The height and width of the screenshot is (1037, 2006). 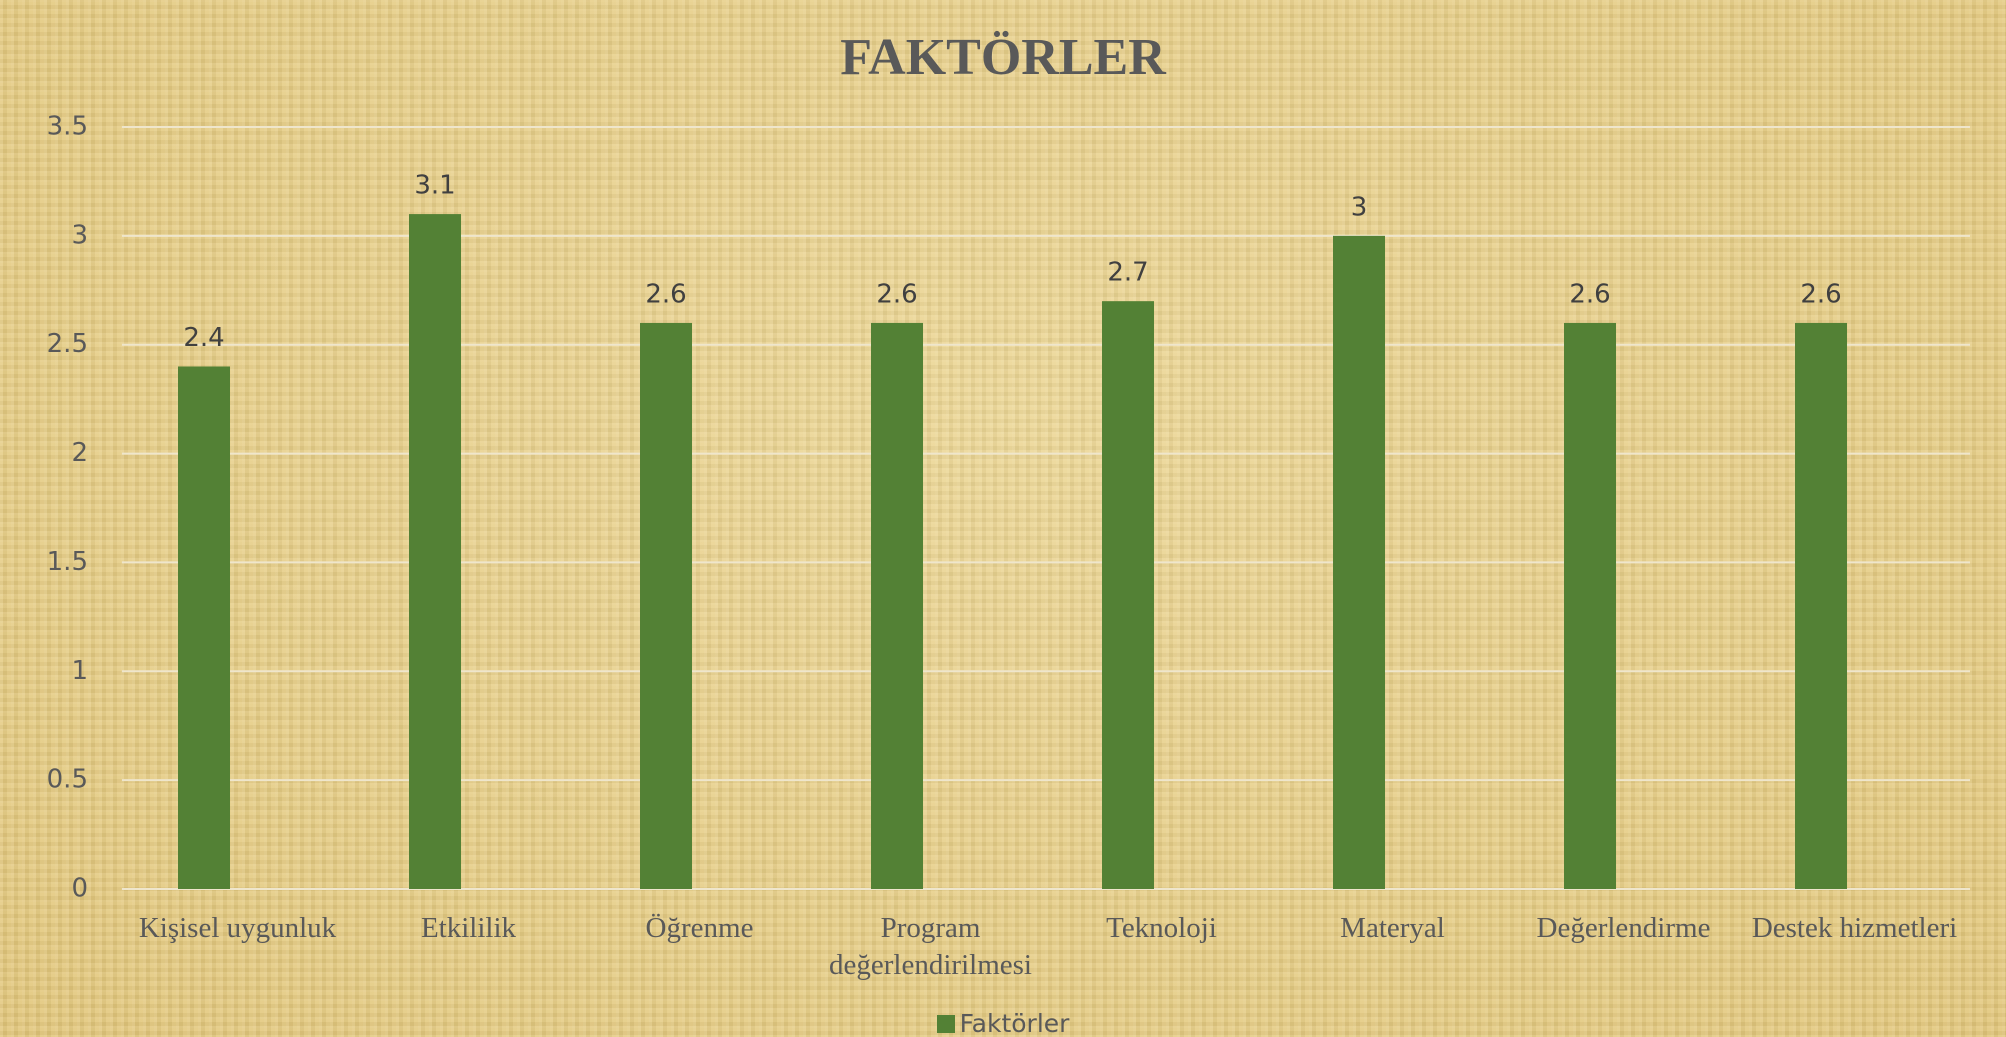 What do you see at coordinates (79, 889) in the screenshot?
I see `y-tick-label: 0` at bounding box center [79, 889].